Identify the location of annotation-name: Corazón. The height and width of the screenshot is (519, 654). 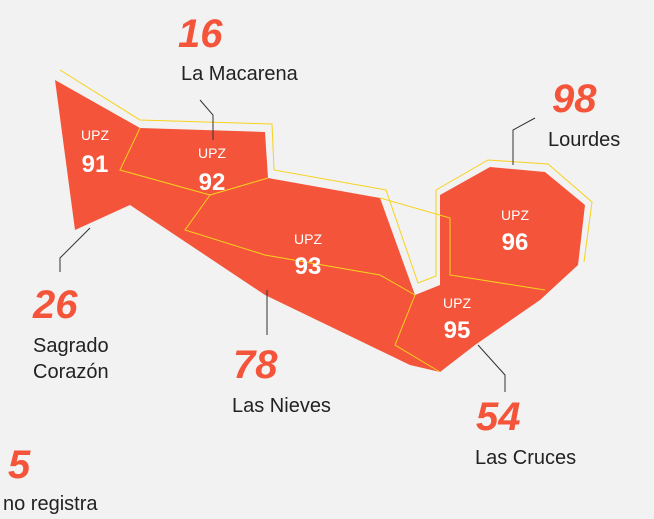
(71, 372).